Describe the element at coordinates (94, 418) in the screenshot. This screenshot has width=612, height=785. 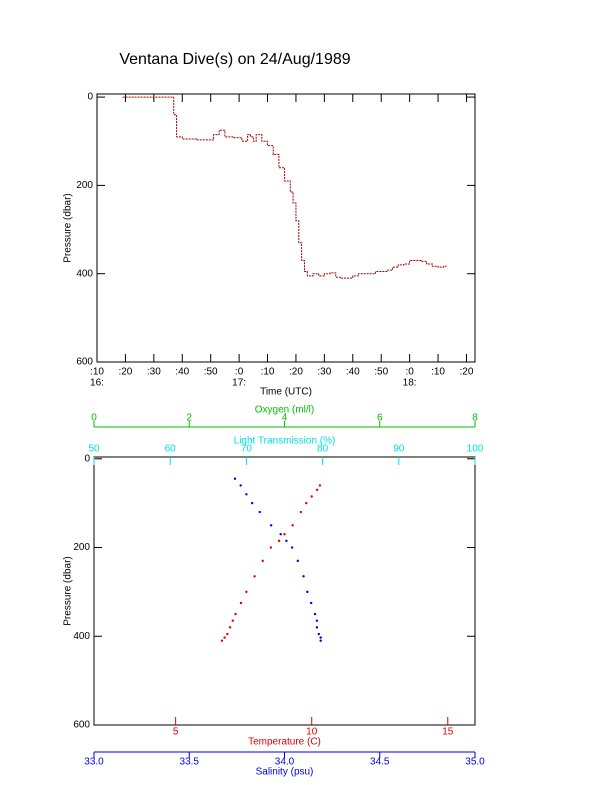
I see `x-tick-label: 0` at that location.